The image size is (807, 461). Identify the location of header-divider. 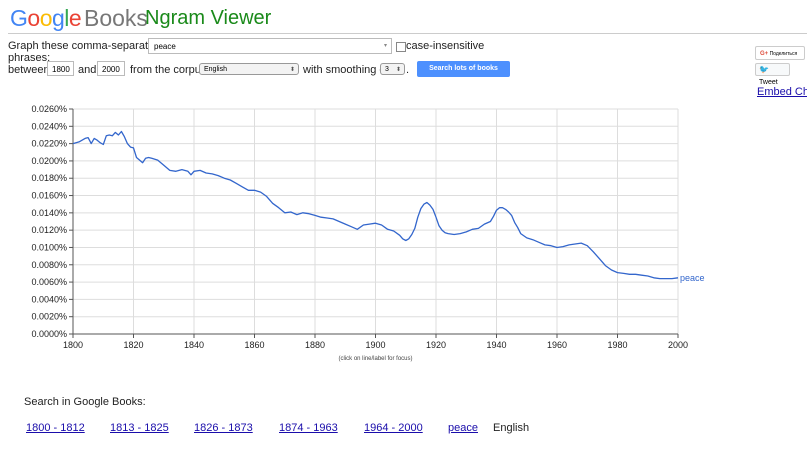
(407, 33).